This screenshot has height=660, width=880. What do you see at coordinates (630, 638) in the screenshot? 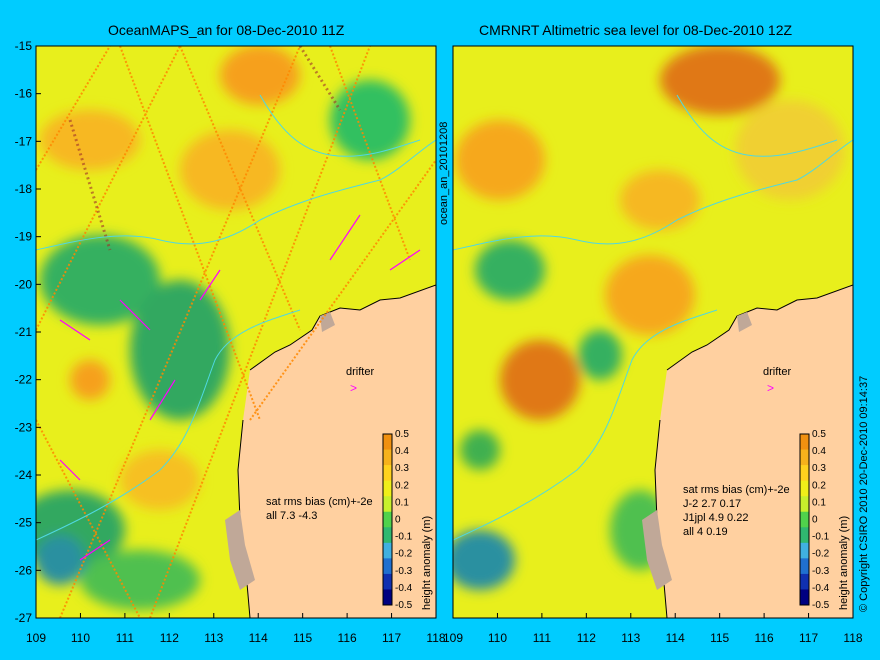
I see `right-x-tick: 113` at bounding box center [630, 638].